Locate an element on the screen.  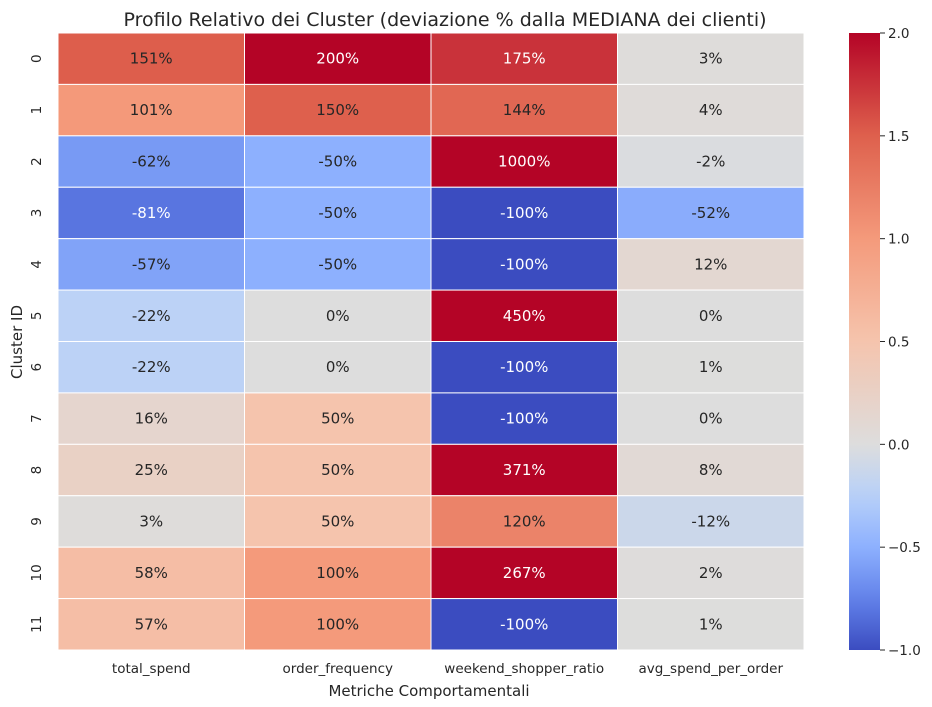
heatmap-cell-r7-c2 is located at coordinates (524, 418).